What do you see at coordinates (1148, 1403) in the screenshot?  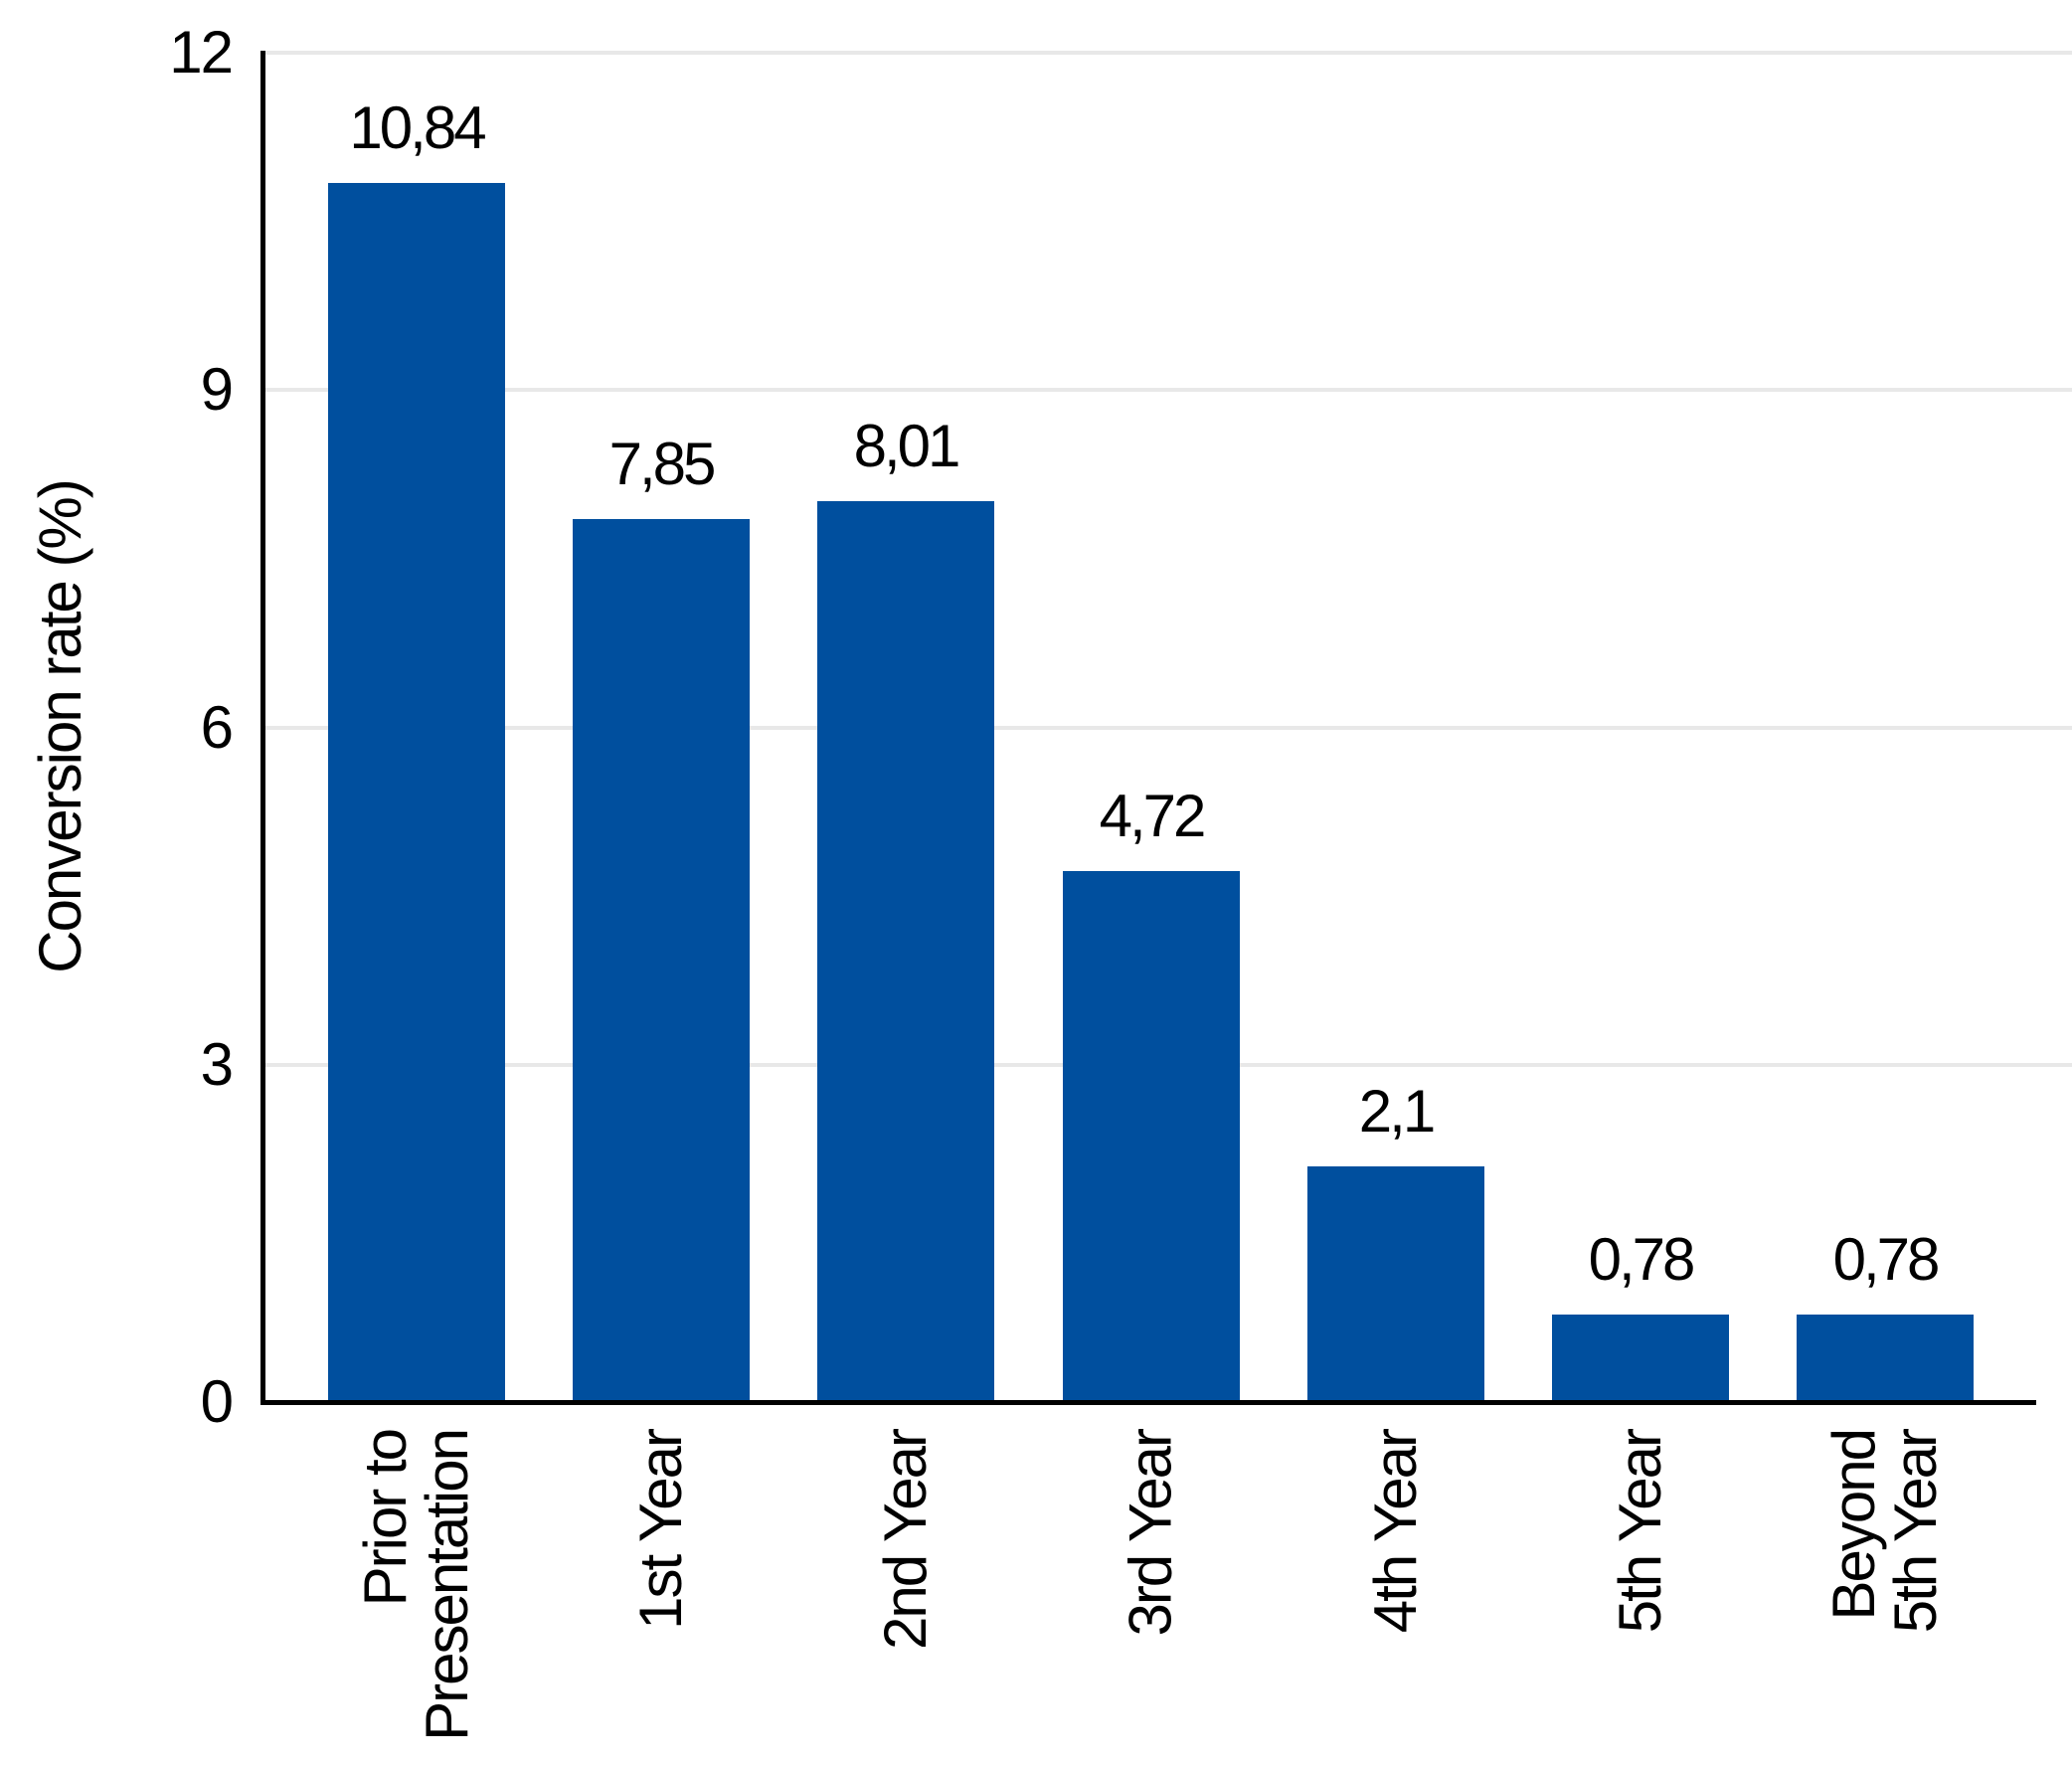 I see `x-axis-line` at bounding box center [1148, 1403].